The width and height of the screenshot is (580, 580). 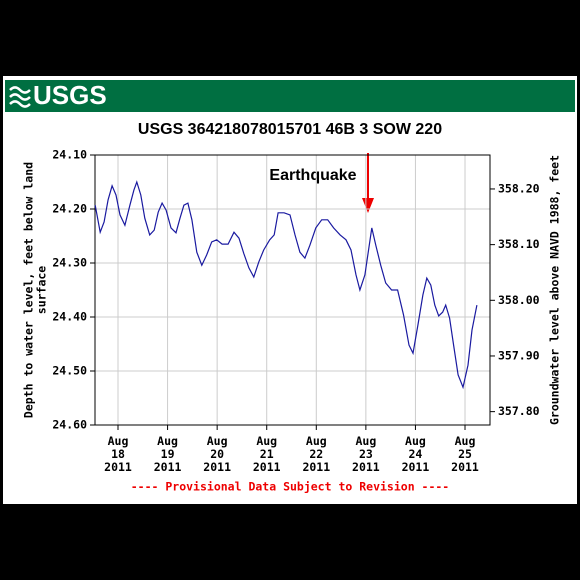 What do you see at coordinates (290, 129) in the screenshot?
I see `chart-title: USGS 364218078015701 46B 3 SOW 220` at bounding box center [290, 129].